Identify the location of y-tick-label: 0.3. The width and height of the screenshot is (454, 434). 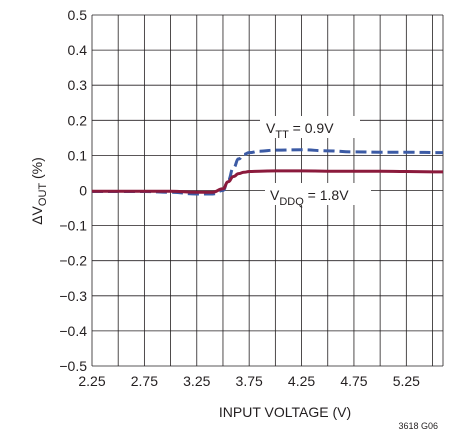
(78, 85).